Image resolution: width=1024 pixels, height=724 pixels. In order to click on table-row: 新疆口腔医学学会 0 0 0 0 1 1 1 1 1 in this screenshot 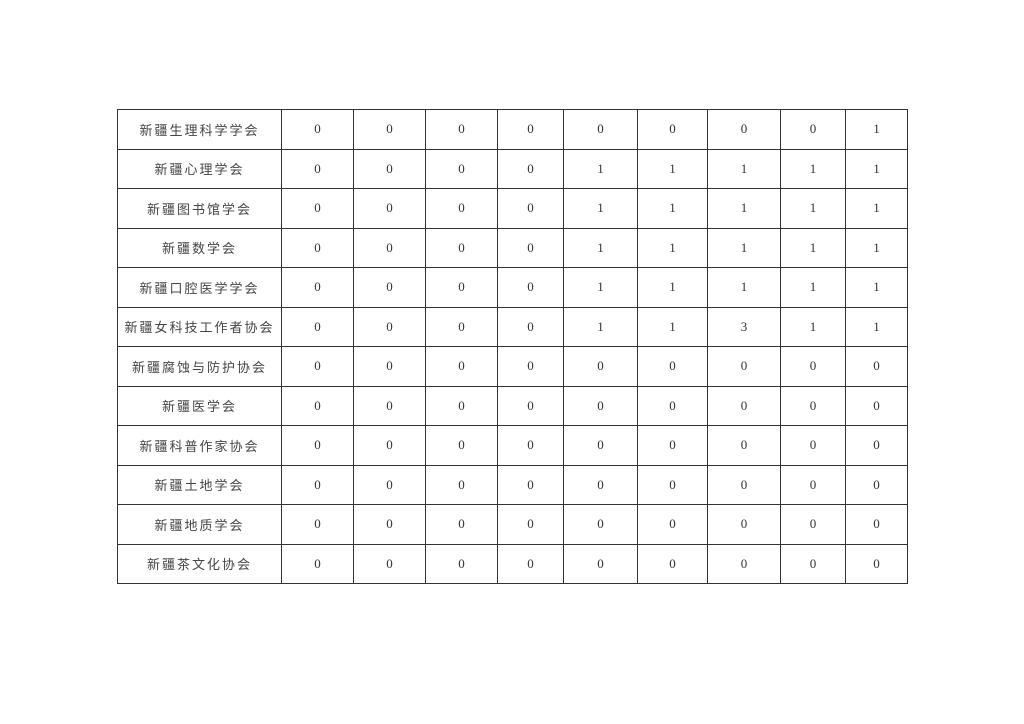, I will do `click(512, 287)`.